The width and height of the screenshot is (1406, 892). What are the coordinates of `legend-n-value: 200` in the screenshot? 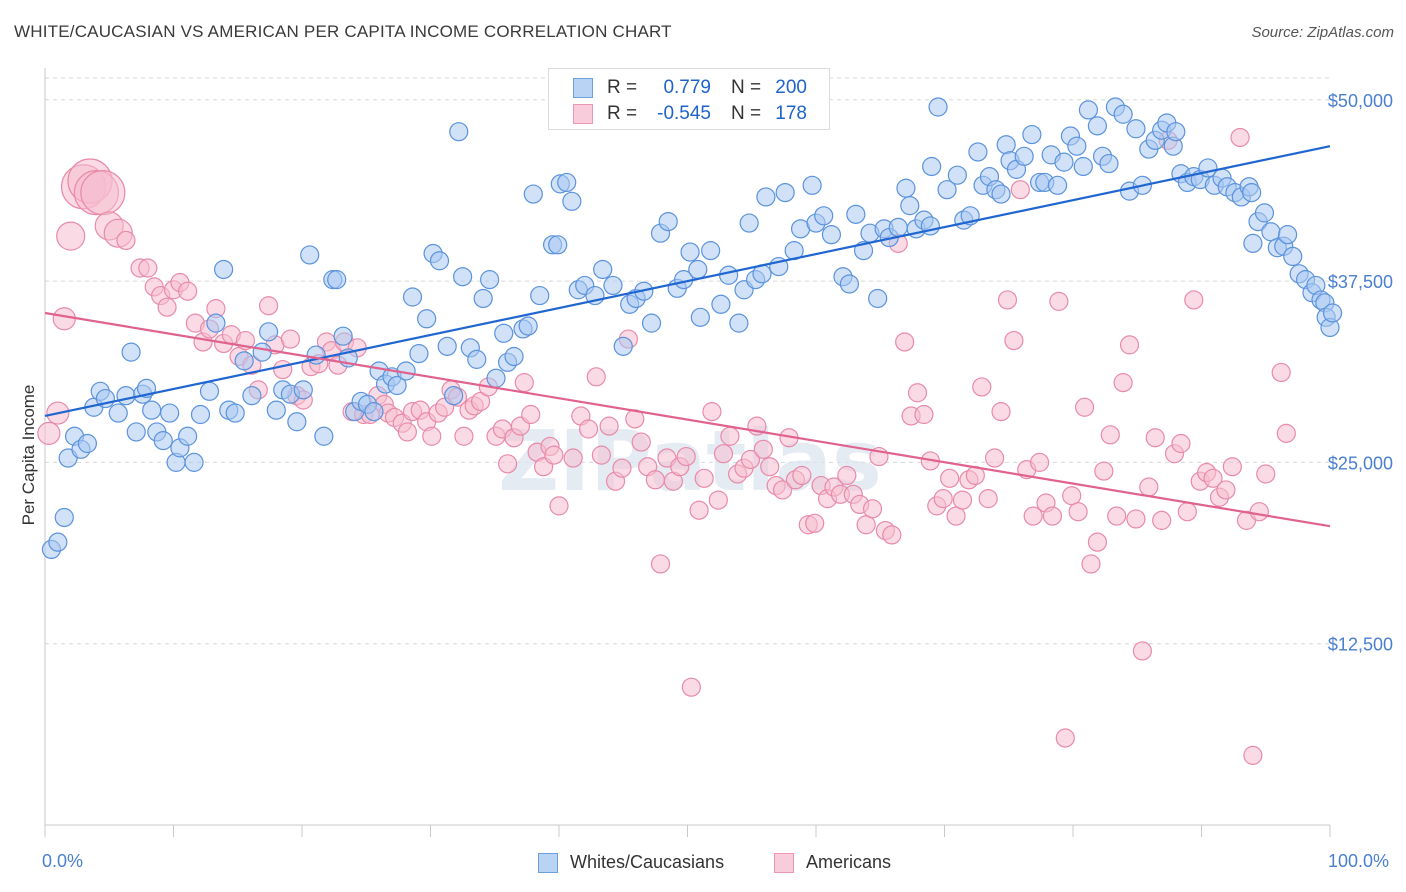 It's located at (791, 87).